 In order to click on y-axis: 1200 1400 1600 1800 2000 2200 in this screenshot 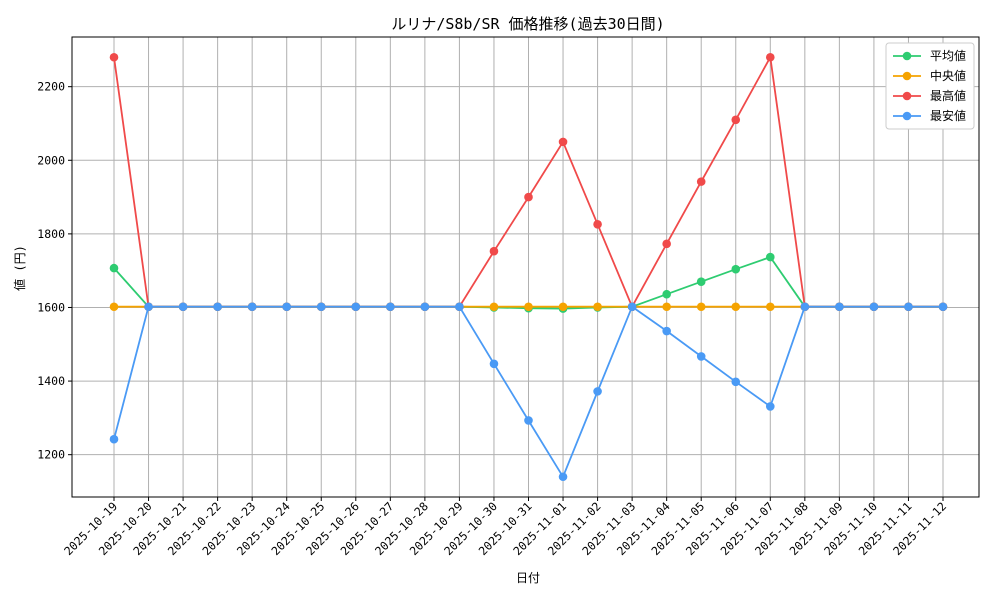, I will do `click(54, 271)`.